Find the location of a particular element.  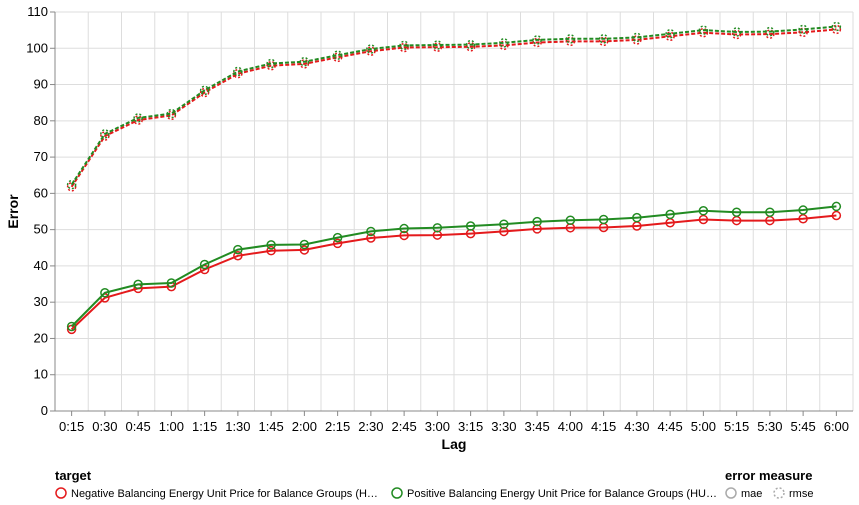

x-tick-label: 2:15 is located at coordinates (337, 426).